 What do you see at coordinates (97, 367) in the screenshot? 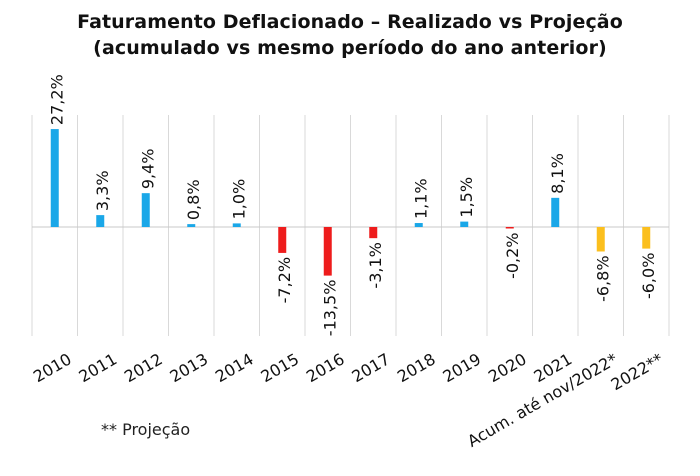
I see `x-tick-label: 2011` at bounding box center [97, 367].